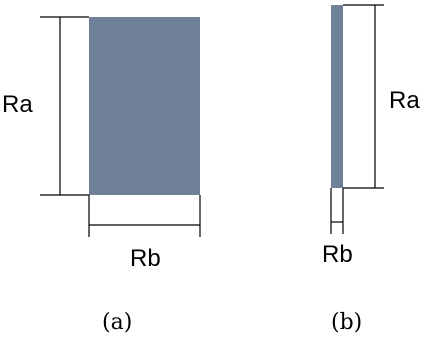  Describe the element at coordinates (404, 100) in the screenshot. I see `panel-b-ra-label: Ra` at that location.